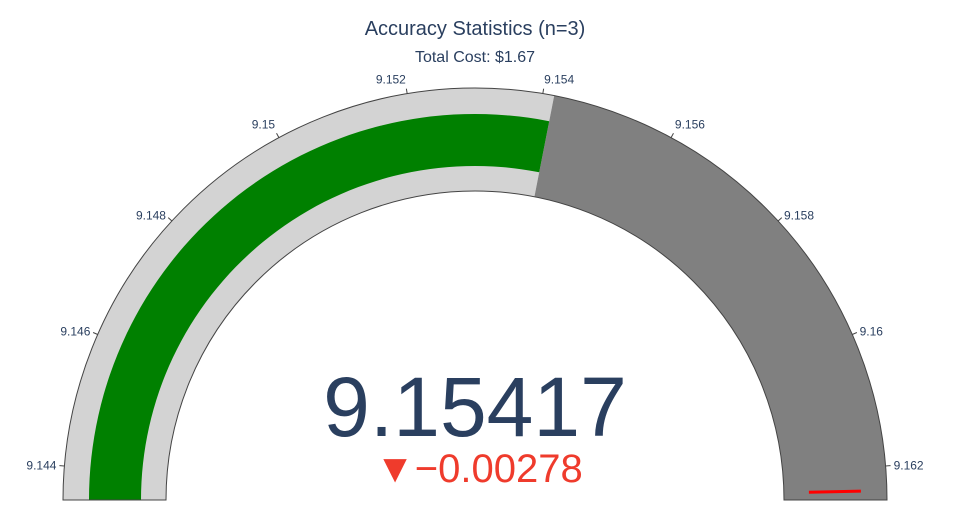 The width and height of the screenshot is (980, 519). I want to click on gauge-value: 9.15417, so click(475, 407).